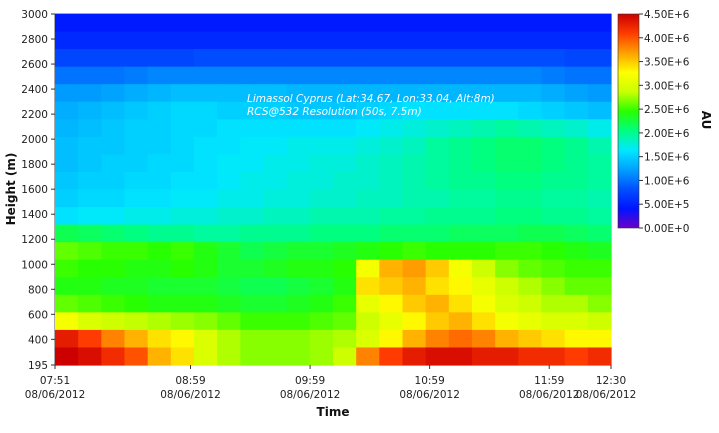 The width and height of the screenshot is (719, 433). What do you see at coordinates (34, 190) in the screenshot?
I see `y-tick-label: 1600` at bounding box center [34, 190].